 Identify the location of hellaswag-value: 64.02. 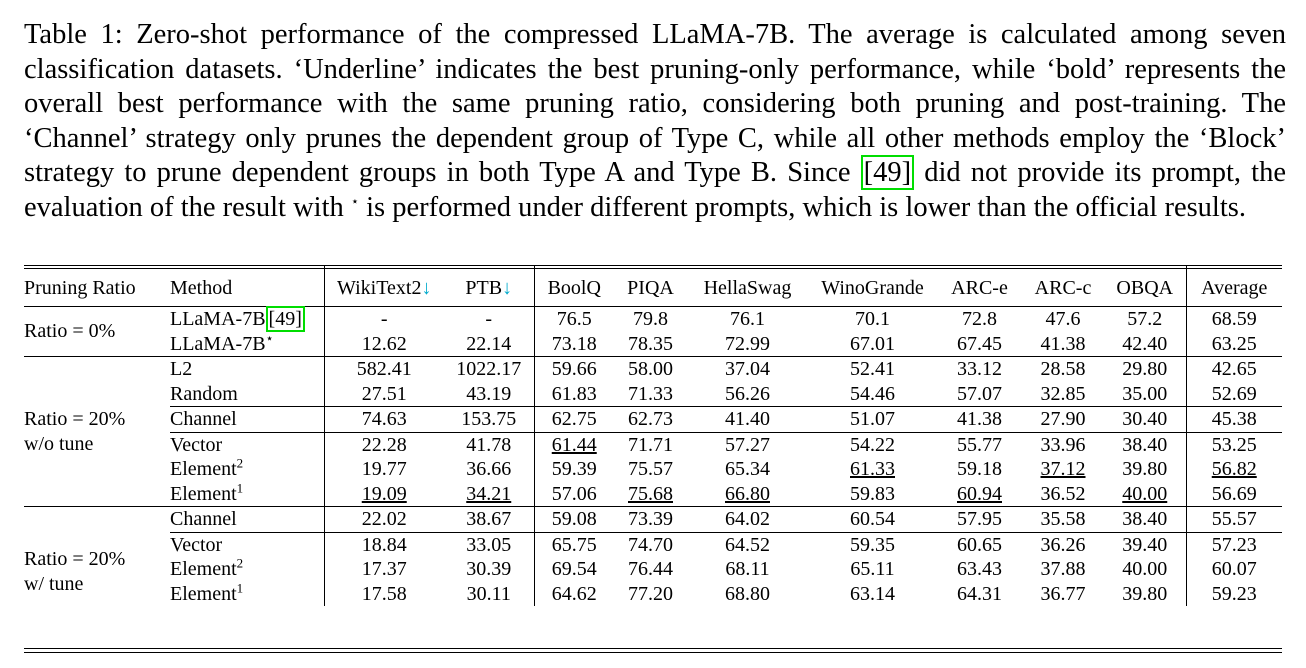
(747, 519).